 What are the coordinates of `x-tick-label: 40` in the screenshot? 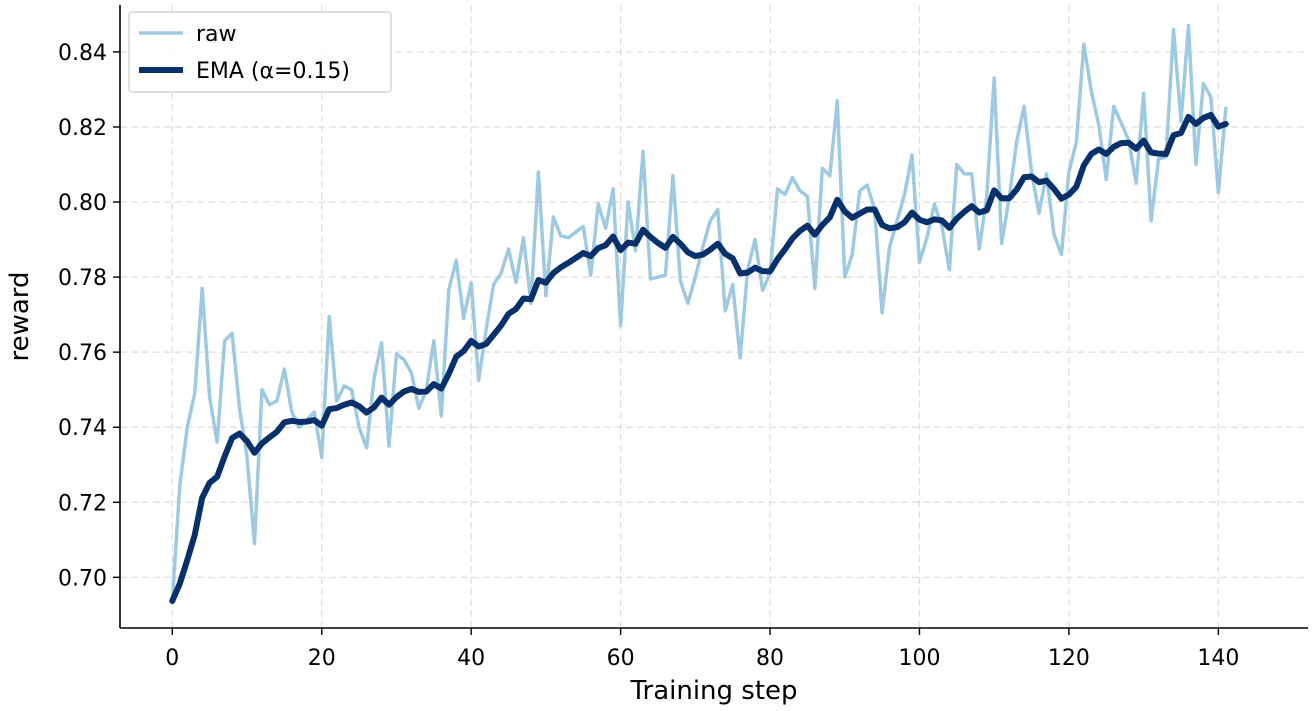 It's located at (471, 658).